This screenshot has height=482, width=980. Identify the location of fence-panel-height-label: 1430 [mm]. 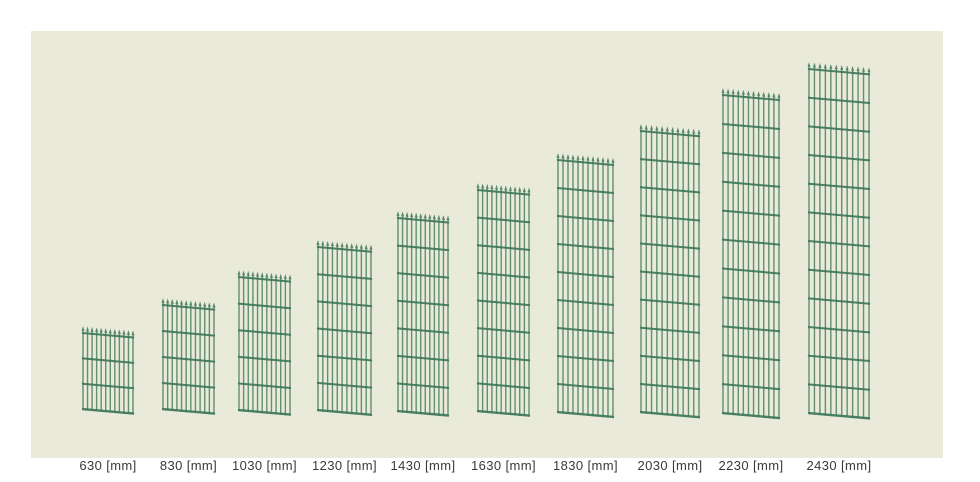
(423, 465).